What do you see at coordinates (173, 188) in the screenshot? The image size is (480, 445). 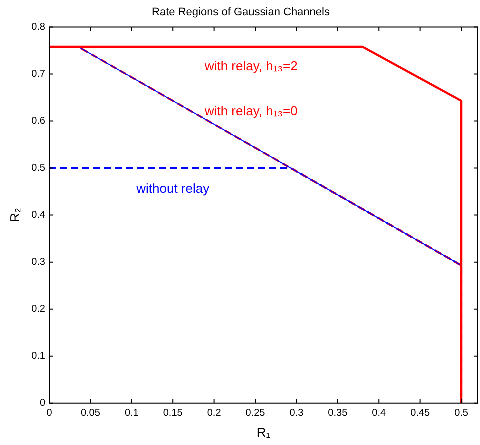 I see `series-label: without relay` at bounding box center [173, 188].